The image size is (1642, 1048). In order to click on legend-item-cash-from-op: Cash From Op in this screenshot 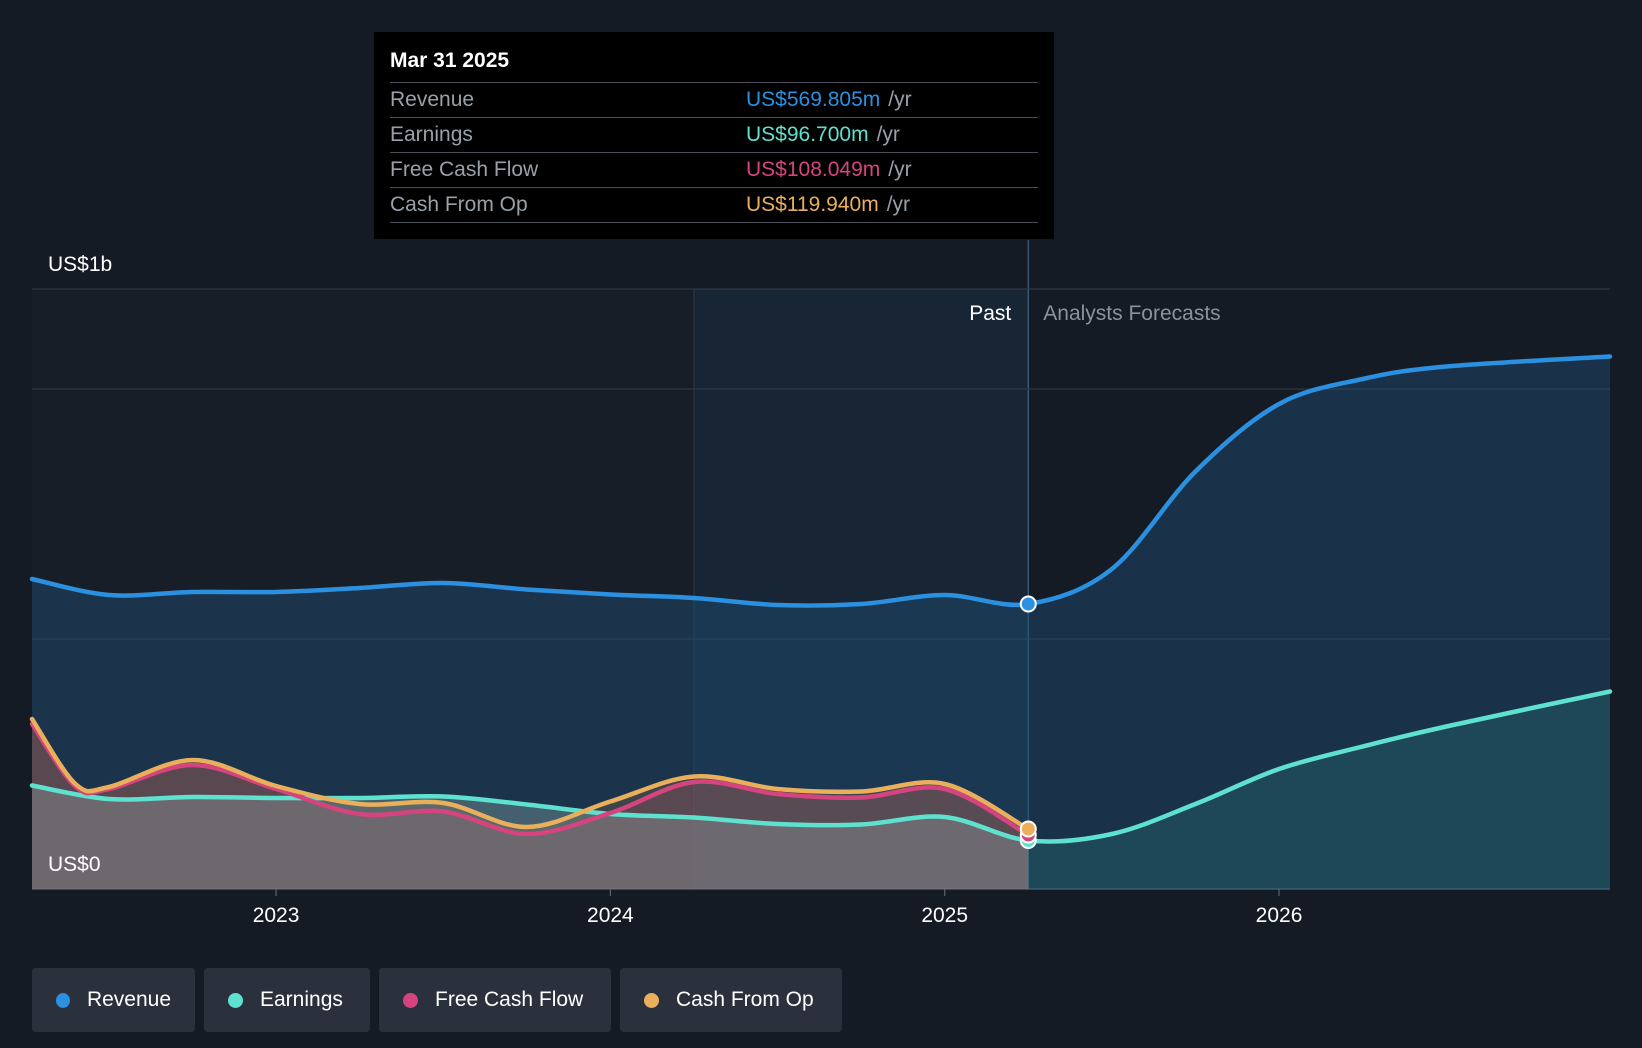, I will do `click(731, 1000)`.